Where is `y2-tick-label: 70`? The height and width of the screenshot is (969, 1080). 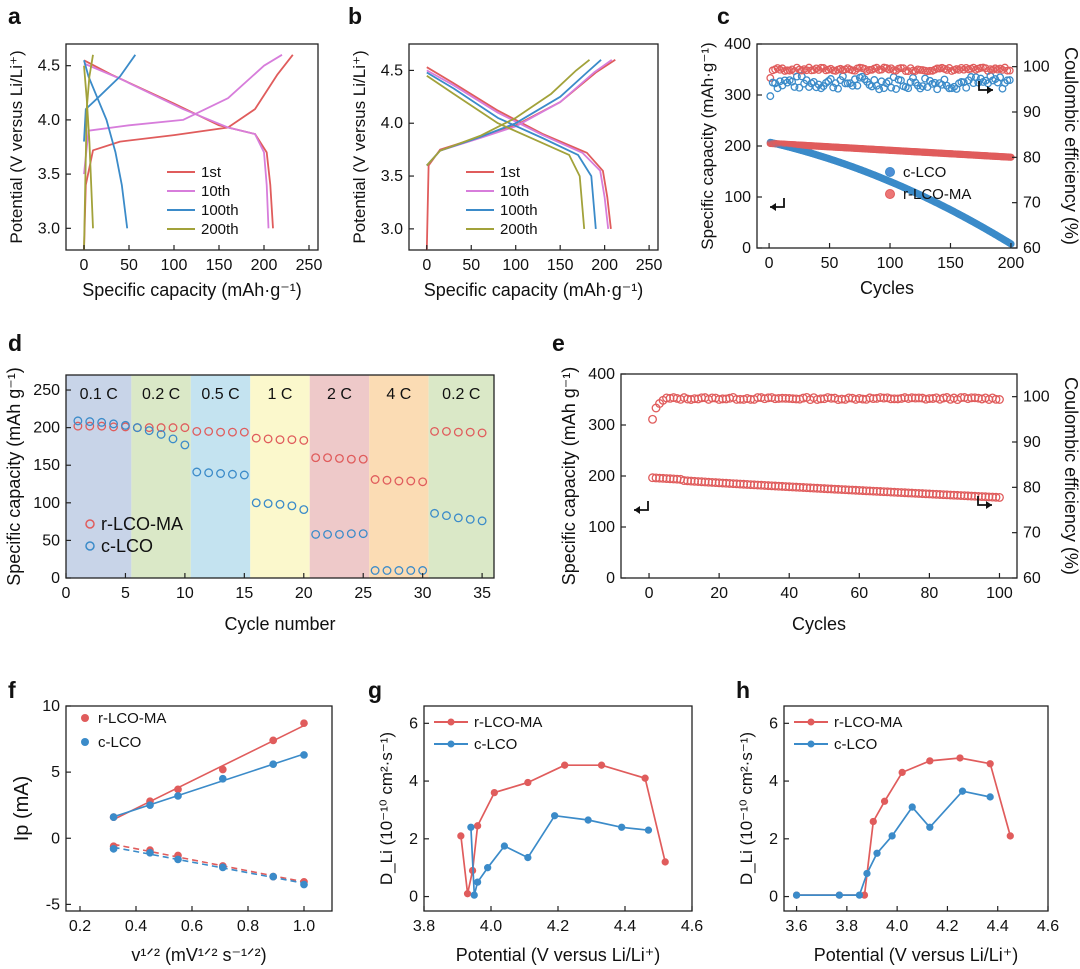
y2-tick-label: 70 is located at coordinates (1032, 533).